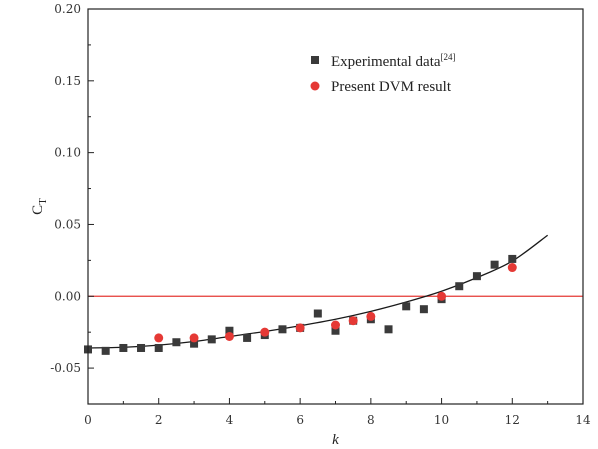 Image resolution: width=598 pixels, height=449 pixels. I want to click on legend: Experimental data[24] Present DVM result, so click(383, 73).